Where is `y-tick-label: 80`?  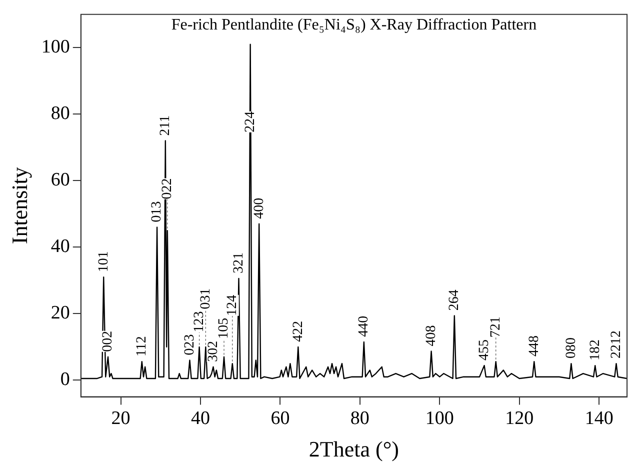
y-tick-label: 80 is located at coordinates (60, 113).